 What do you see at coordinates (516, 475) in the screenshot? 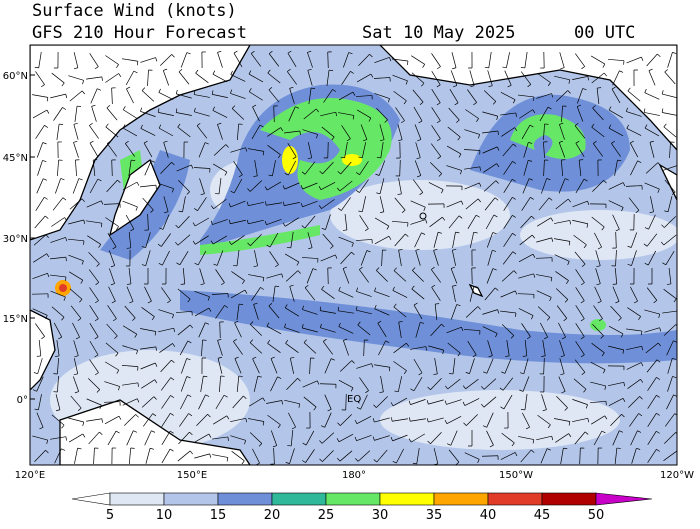
I see `lon-label: 150°W` at bounding box center [516, 475].